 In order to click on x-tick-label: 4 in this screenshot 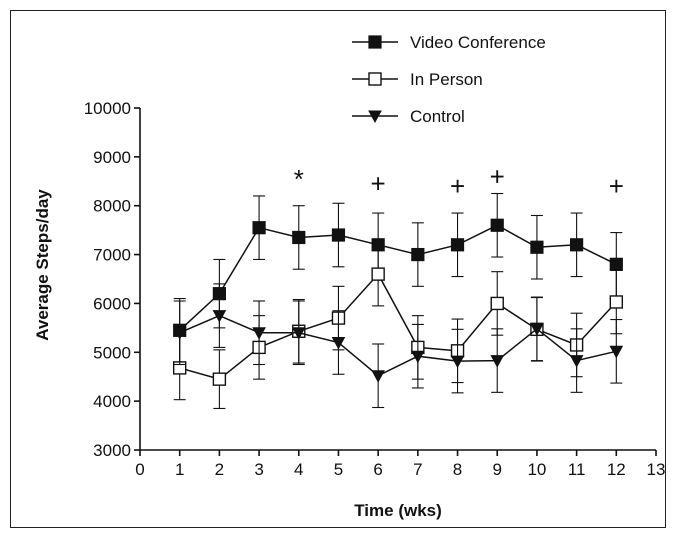, I will do `click(298, 469)`.